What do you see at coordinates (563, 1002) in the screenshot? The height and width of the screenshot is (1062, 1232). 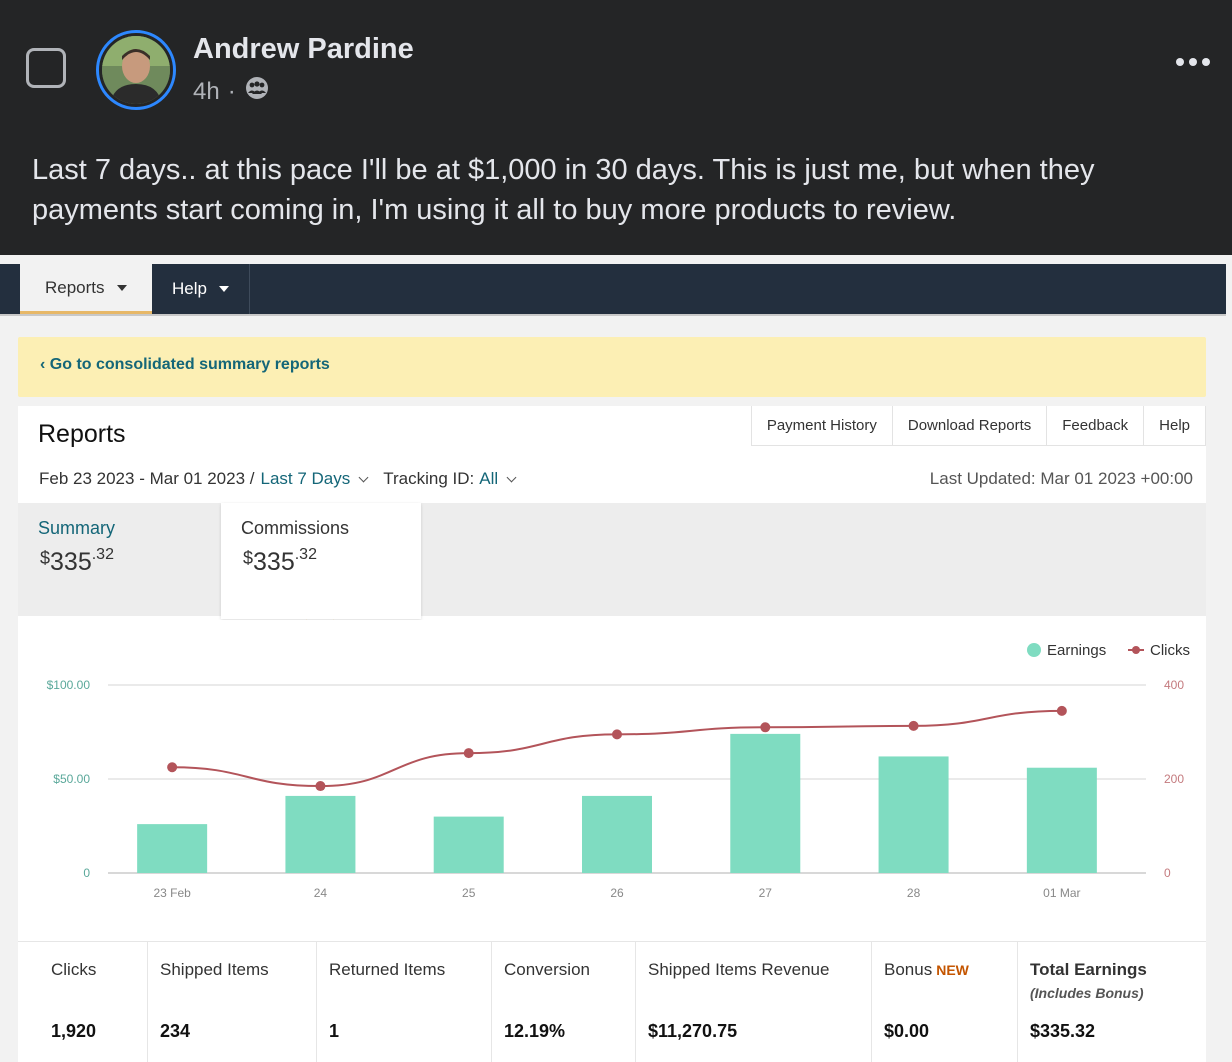 I see `stat-conversion: Conversion 12.19%` at bounding box center [563, 1002].